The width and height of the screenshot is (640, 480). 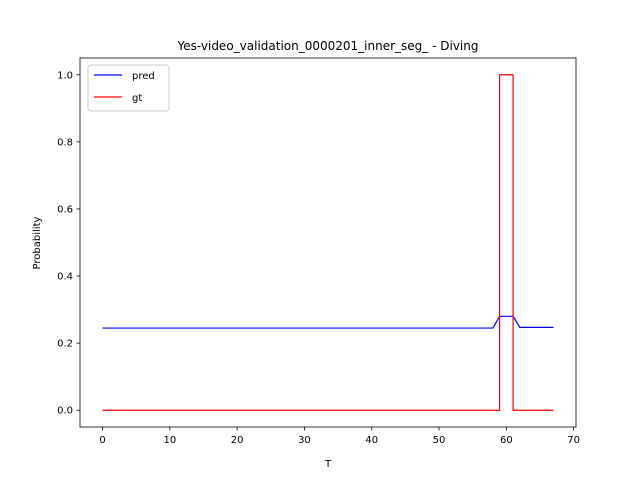 What do you see at coordinates (65, 209) in the screenshot?
I see `y-tick-label: 0.6` at bounding box center [65, 209].